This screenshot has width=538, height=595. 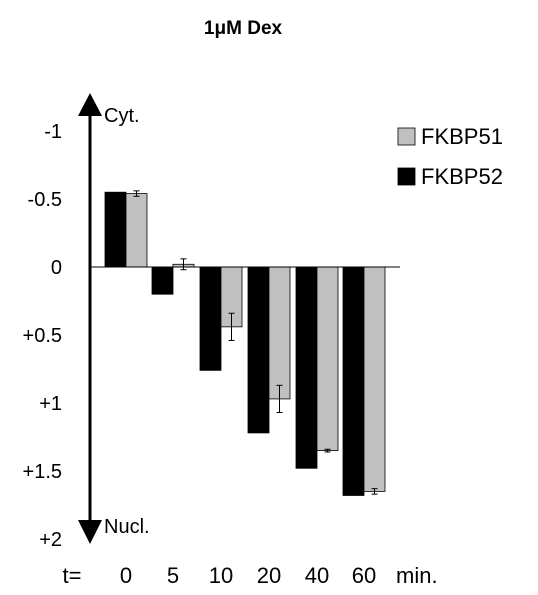 I want to click on x-tick-label: 10, so click(x=221, y=575).